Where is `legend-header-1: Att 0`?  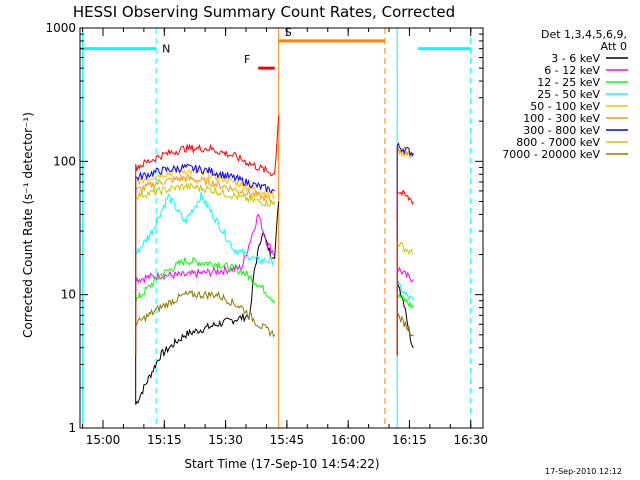
legend-header-1: Att 0 is located at coordinates (614, 46).